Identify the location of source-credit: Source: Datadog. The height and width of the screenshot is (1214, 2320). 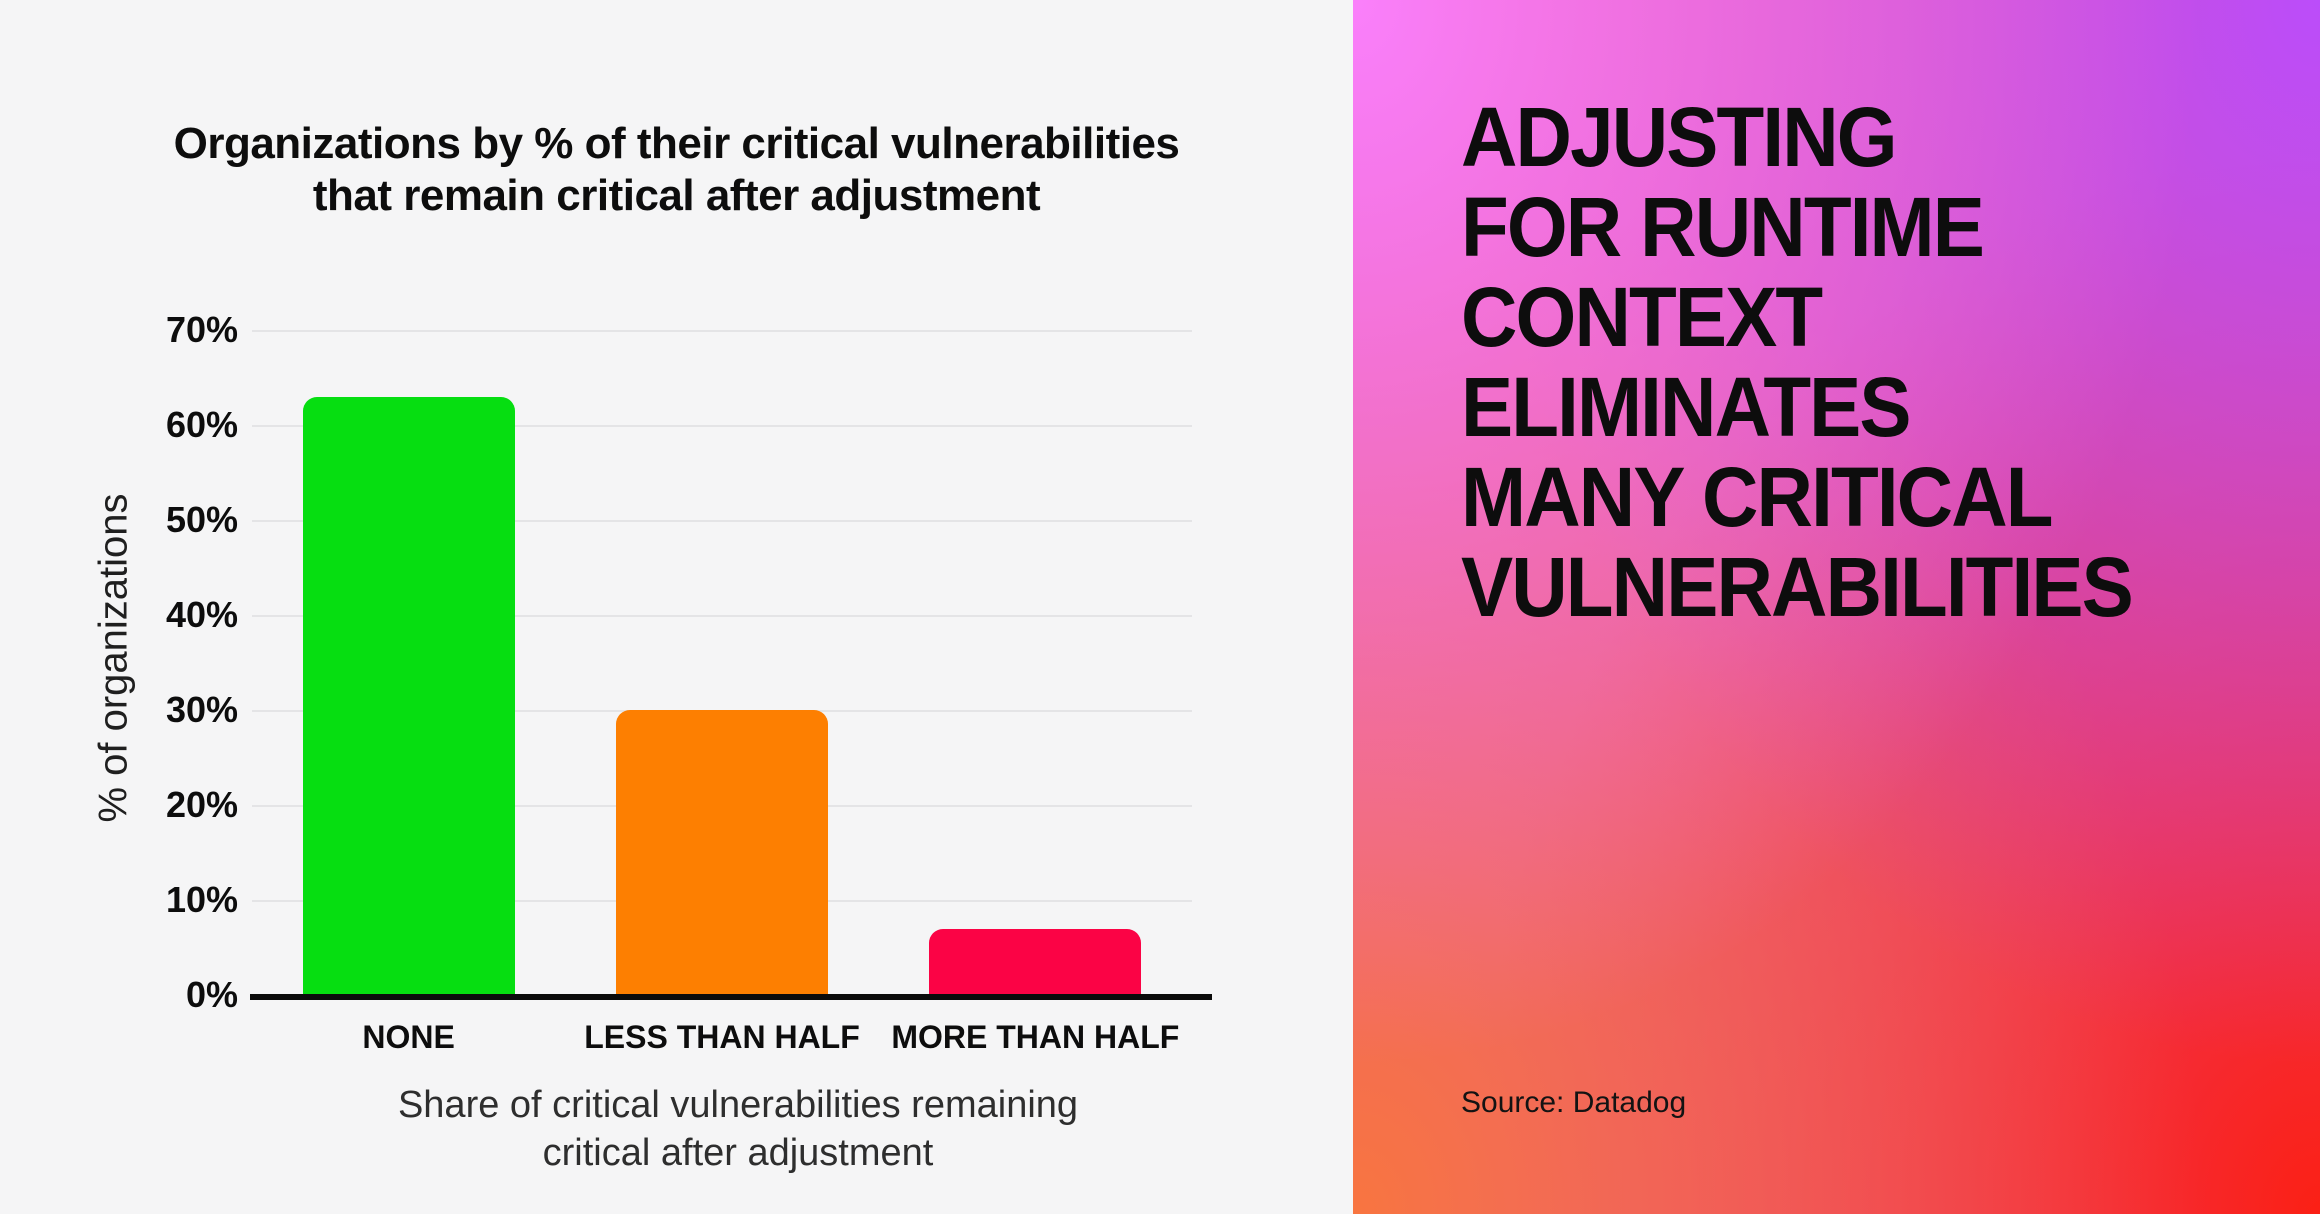
(1574, 1102).